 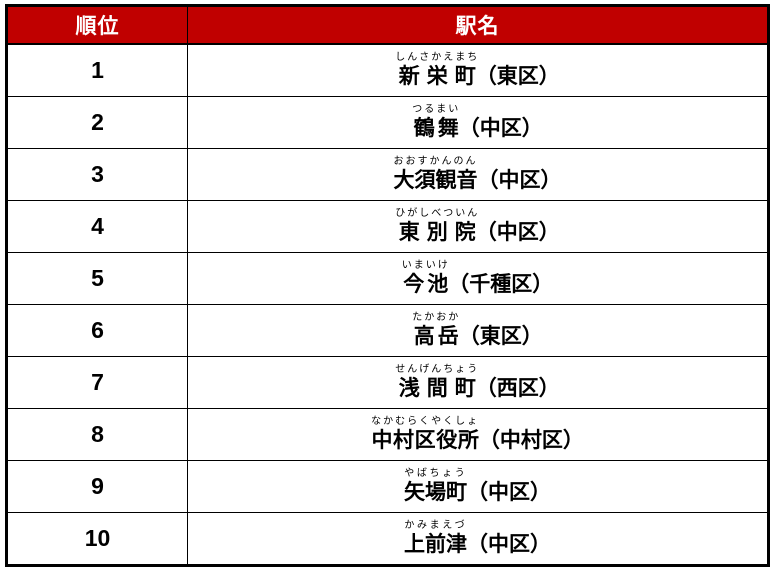 I want to click on station-name: 大須観音, so click(x=435, y=181).